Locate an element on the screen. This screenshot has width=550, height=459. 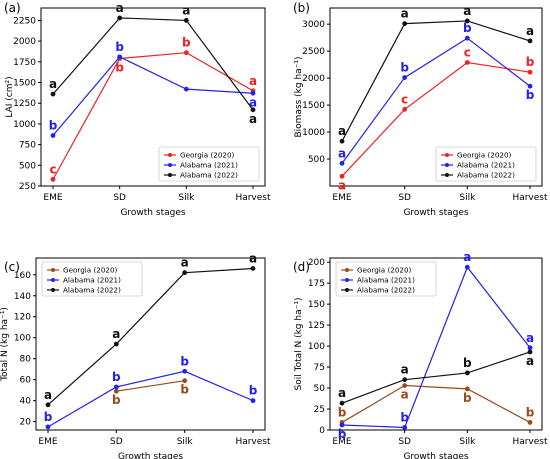
series-alabama-2021: bba is located at coordinates (153, 89).